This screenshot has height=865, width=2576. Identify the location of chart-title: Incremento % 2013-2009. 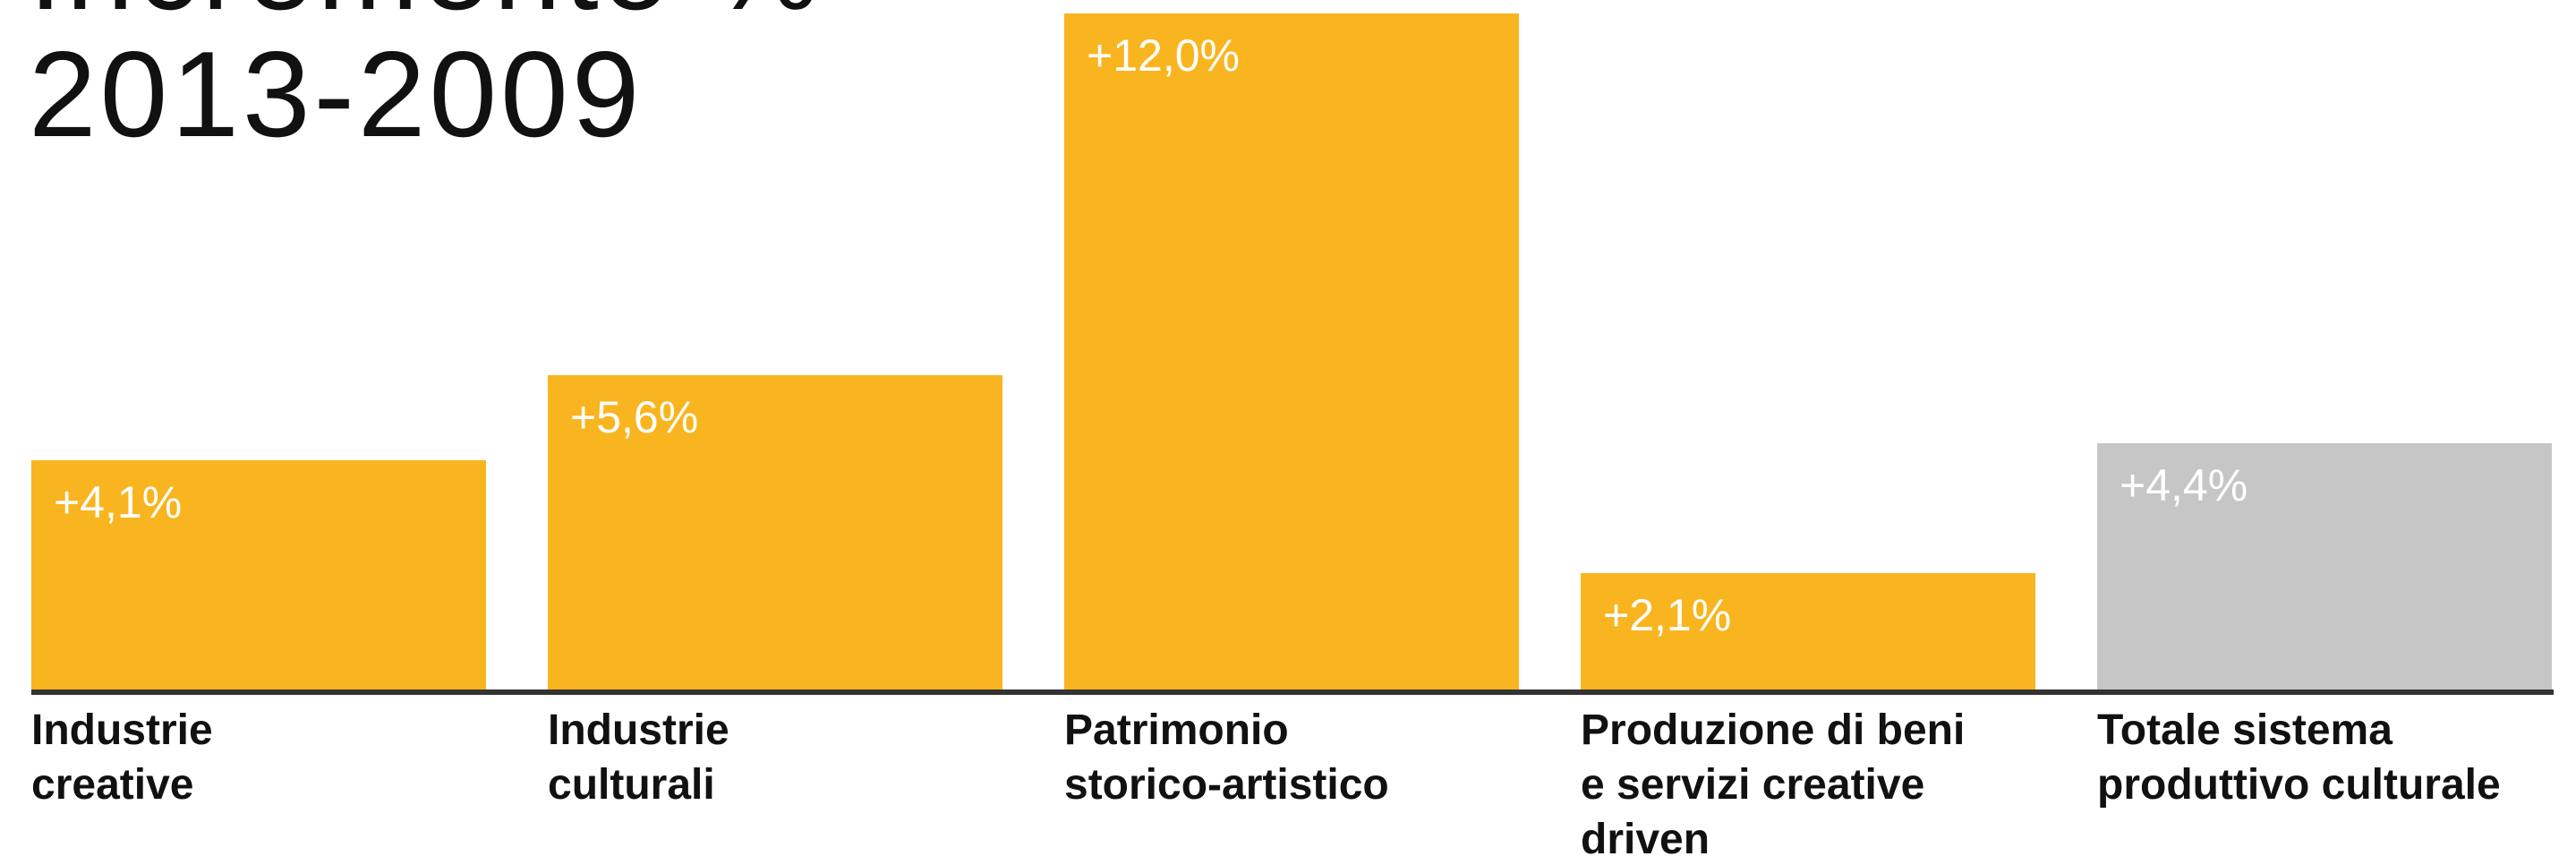
(426, 79).